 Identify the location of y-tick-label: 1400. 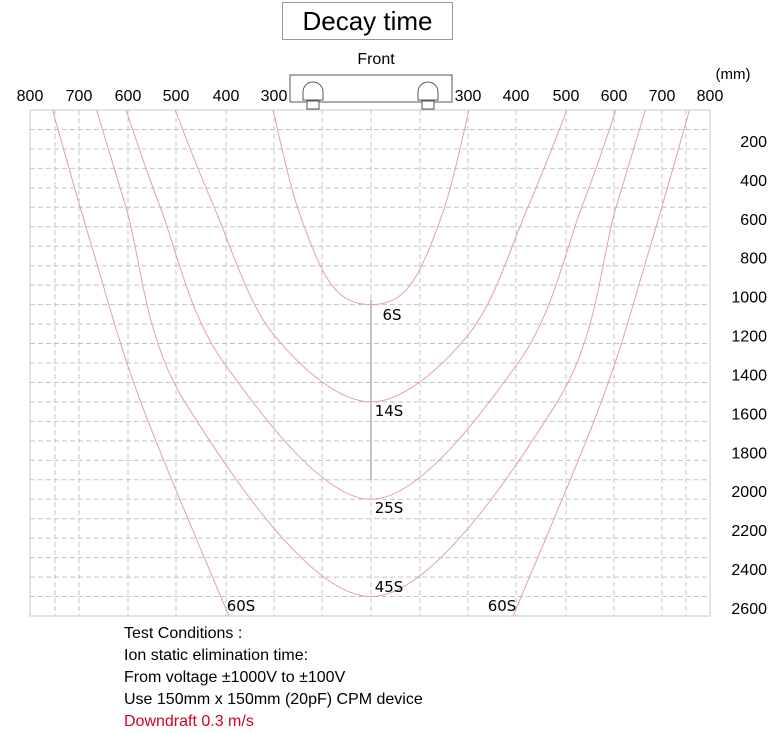
(749, 375).